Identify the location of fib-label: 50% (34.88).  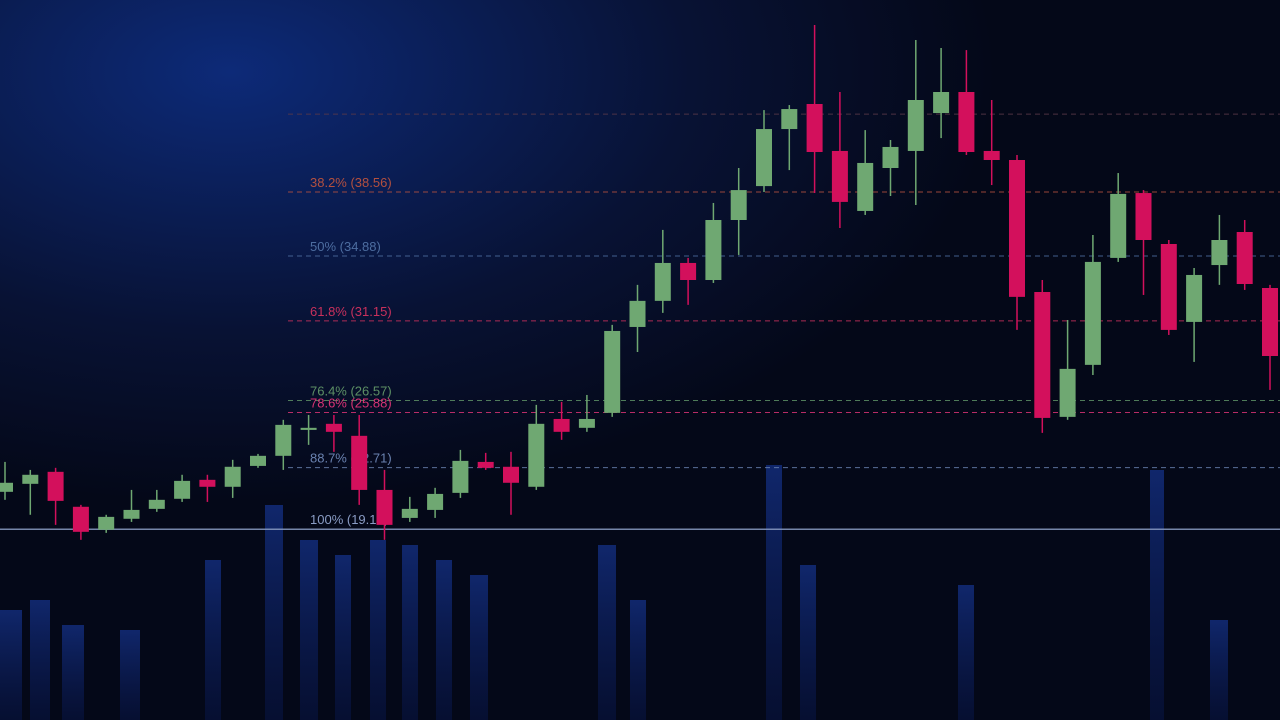
(345, 246).